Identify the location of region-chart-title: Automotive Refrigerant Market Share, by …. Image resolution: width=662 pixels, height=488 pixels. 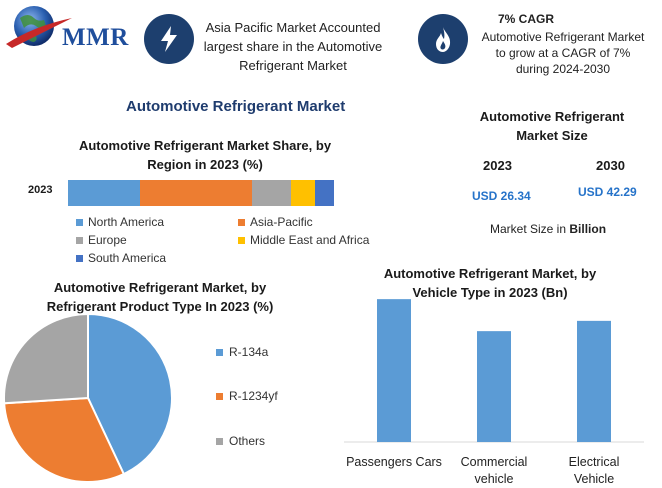
(205, 155).